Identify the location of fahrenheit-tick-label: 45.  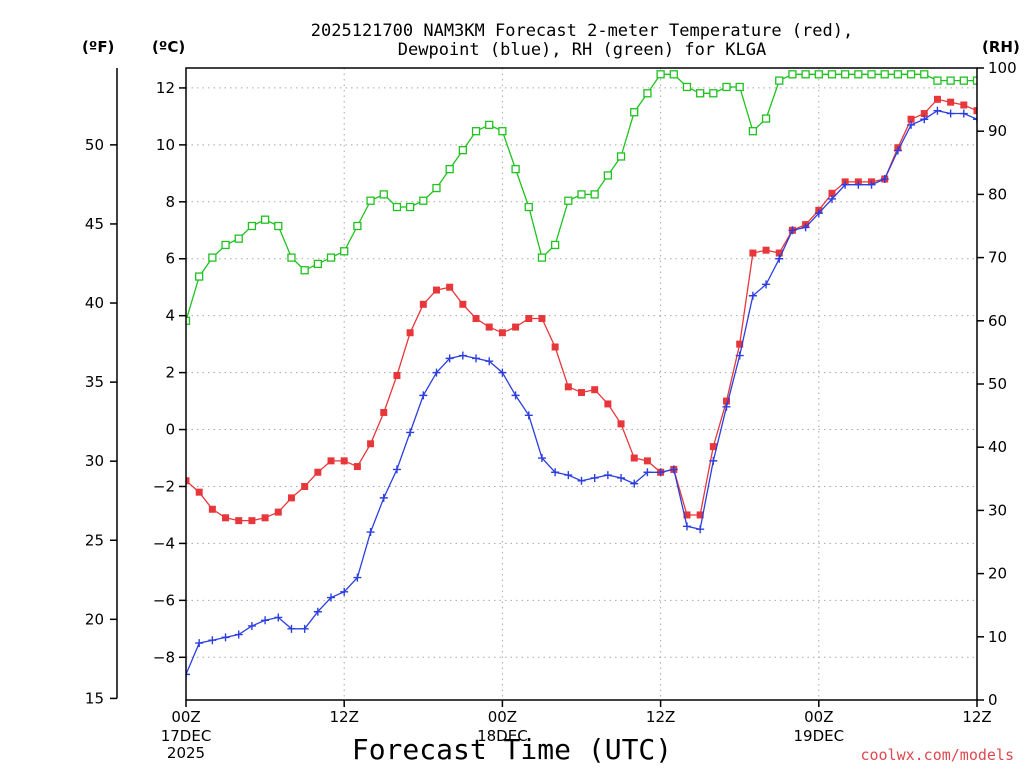
(94, 224).